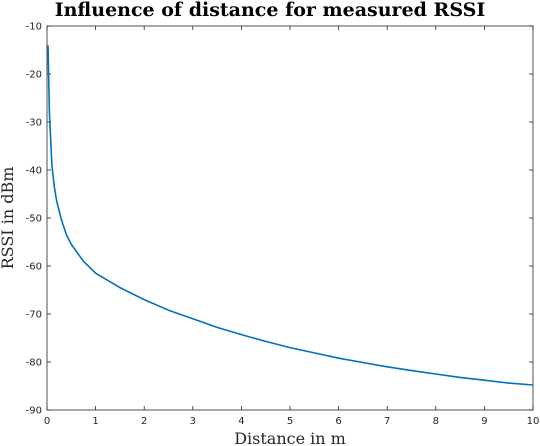 The image size is (540, 446). Describe the element at coordinates (484, 421) in the screenshot. I see `x-tick-label: 9` at that location.